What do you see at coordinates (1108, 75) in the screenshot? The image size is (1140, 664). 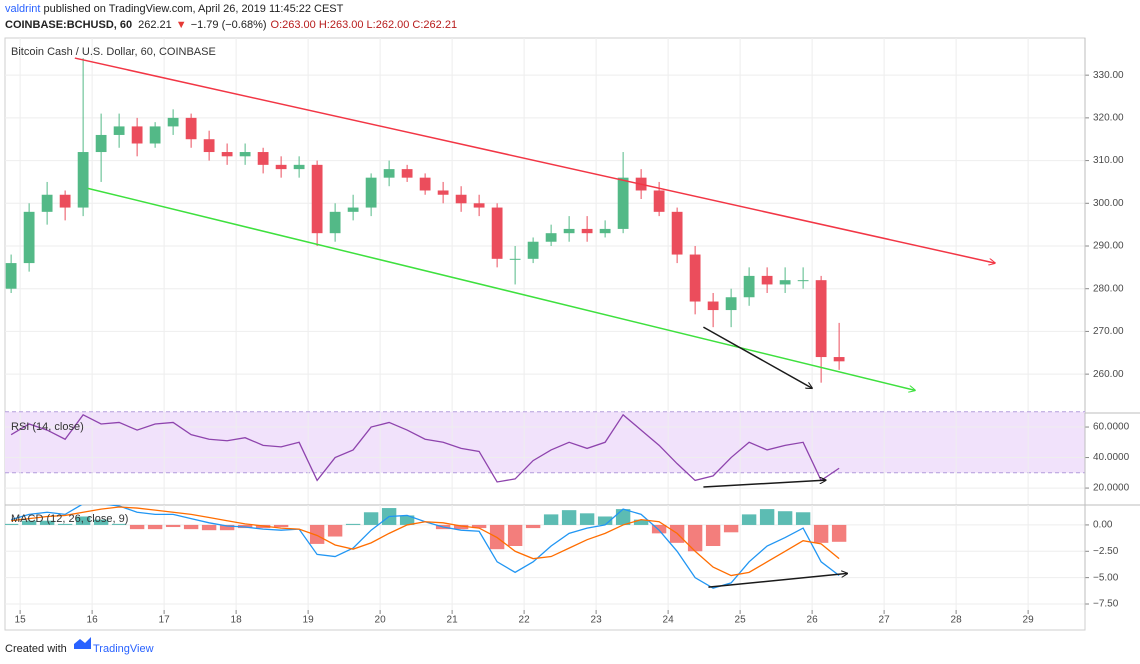 I see `y-tick-label: 330.00` at bounding box center [1108, 75].